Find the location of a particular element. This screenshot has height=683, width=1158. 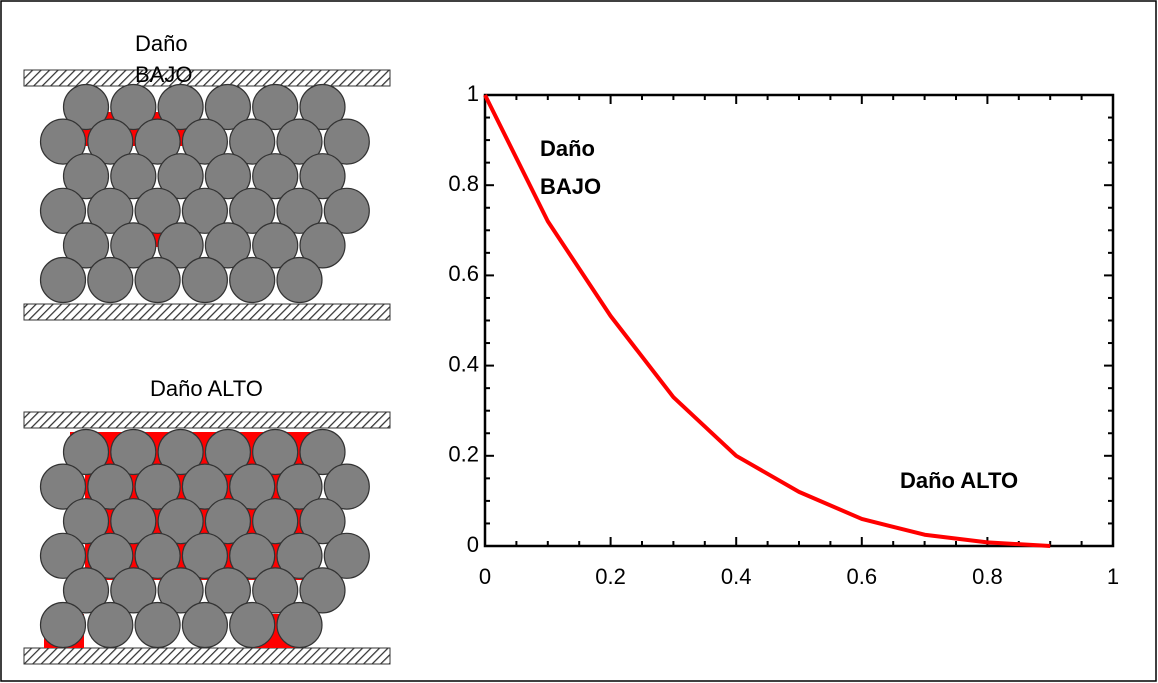

y-tick-label: 1 is located at coordinates (473, 93).